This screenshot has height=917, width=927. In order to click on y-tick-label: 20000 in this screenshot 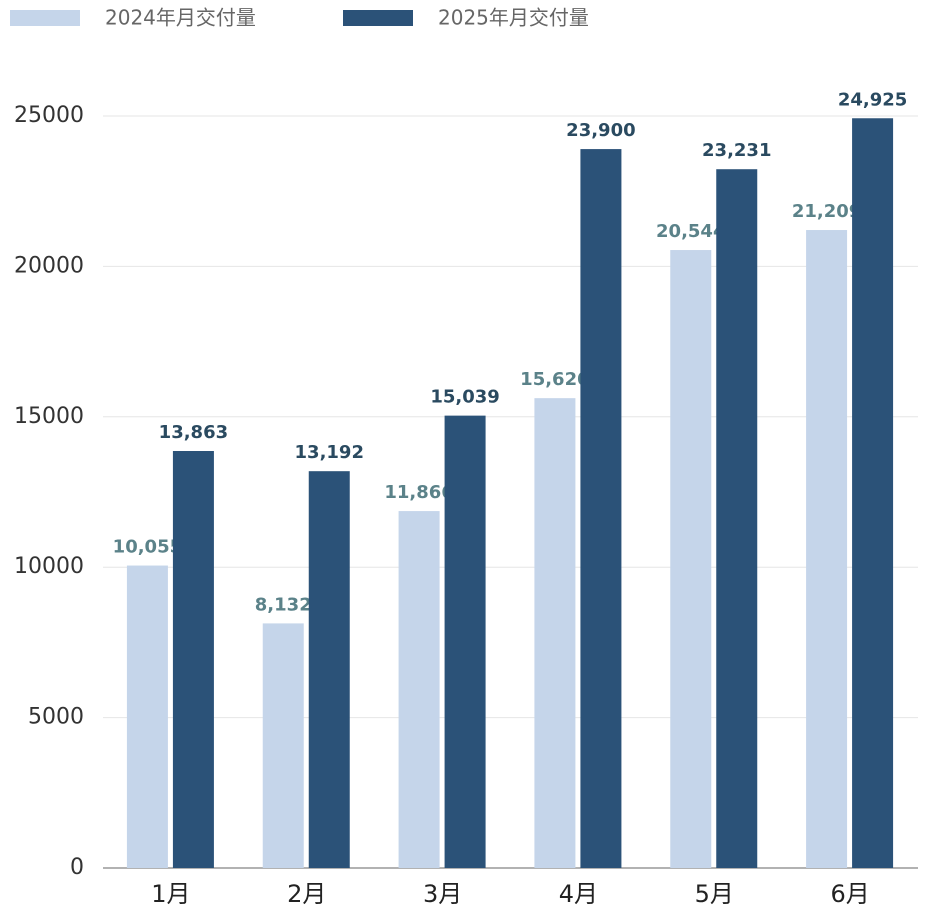, I will do `click(49, 265)`.